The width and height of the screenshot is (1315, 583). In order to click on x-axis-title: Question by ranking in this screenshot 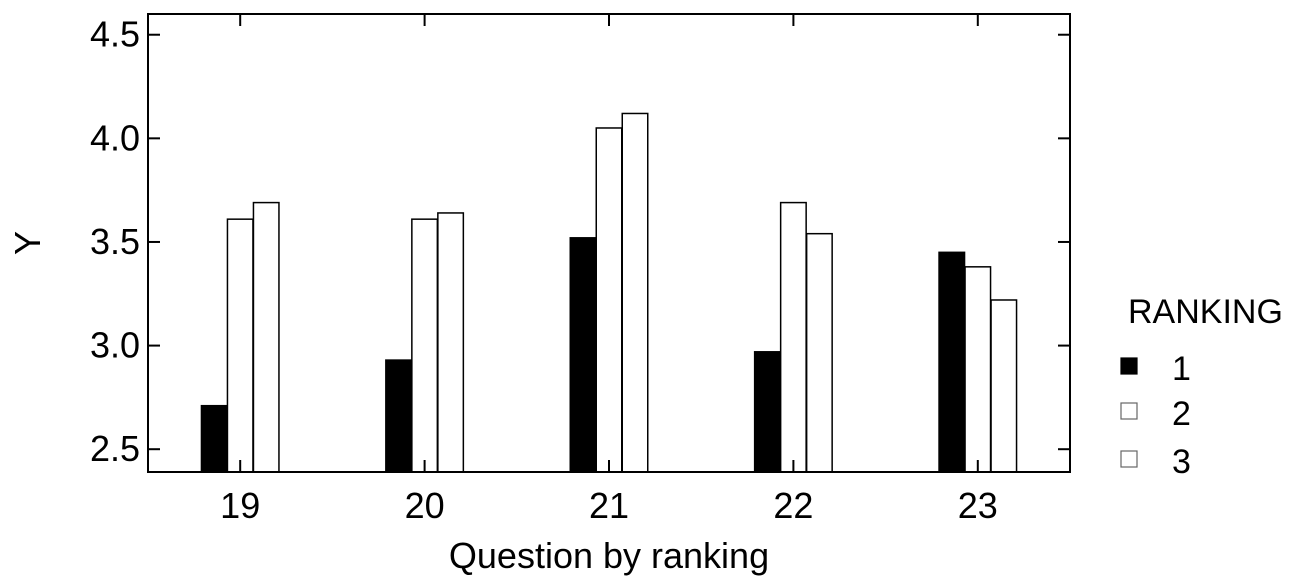, I will do `click(609, 555)`.